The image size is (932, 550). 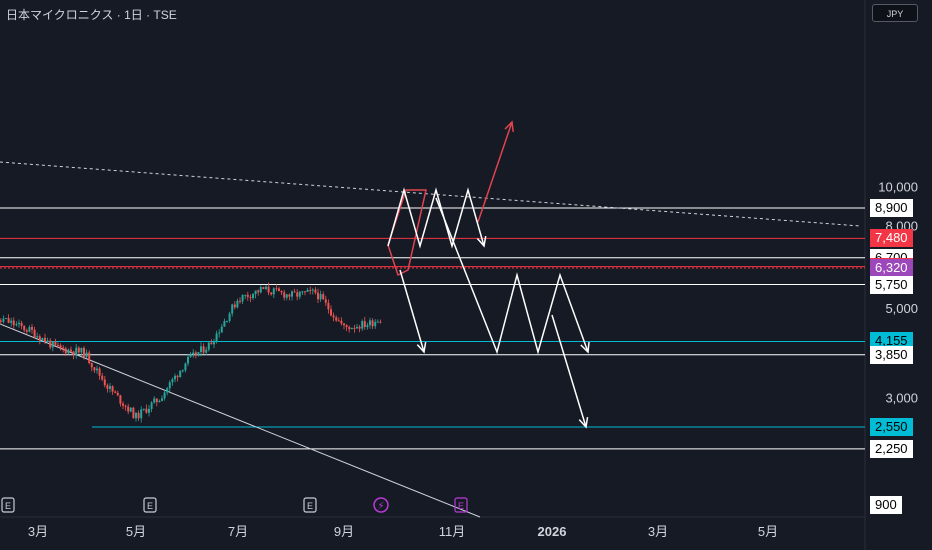 I want to click on earnings-event-icon, so click(x=461, y=505).